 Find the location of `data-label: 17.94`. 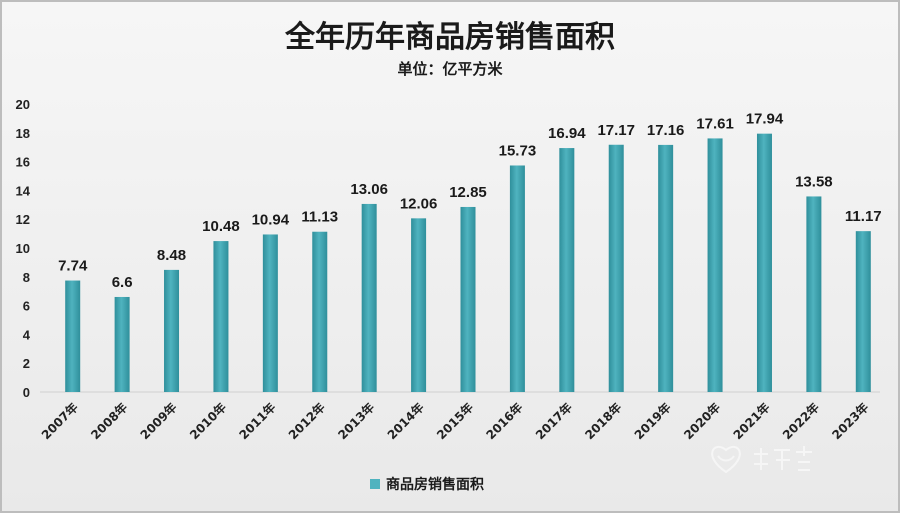

data-label: 17.94 is located at coordinates (765, 119).